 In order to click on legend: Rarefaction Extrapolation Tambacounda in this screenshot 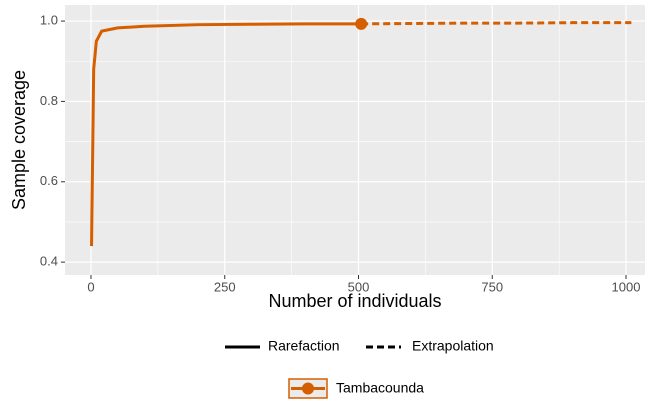, I will do `click(359, 368)`.